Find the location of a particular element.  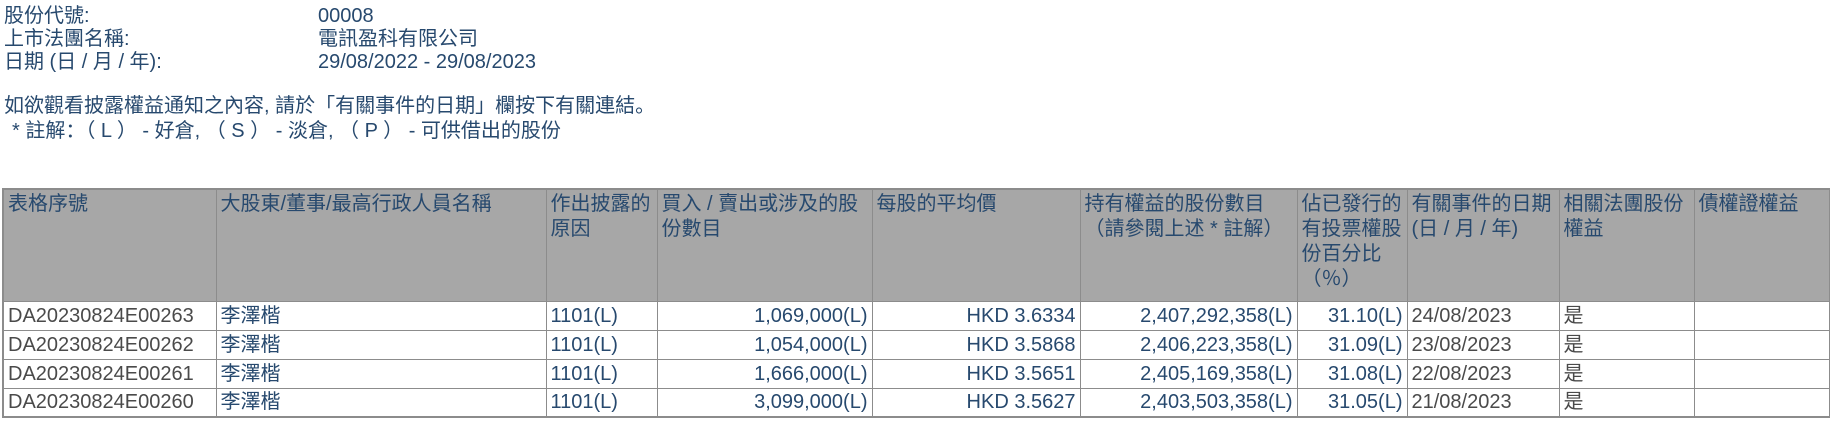

stock-code-row: 股份代號: 00008 is located at coordinates (917, 16).